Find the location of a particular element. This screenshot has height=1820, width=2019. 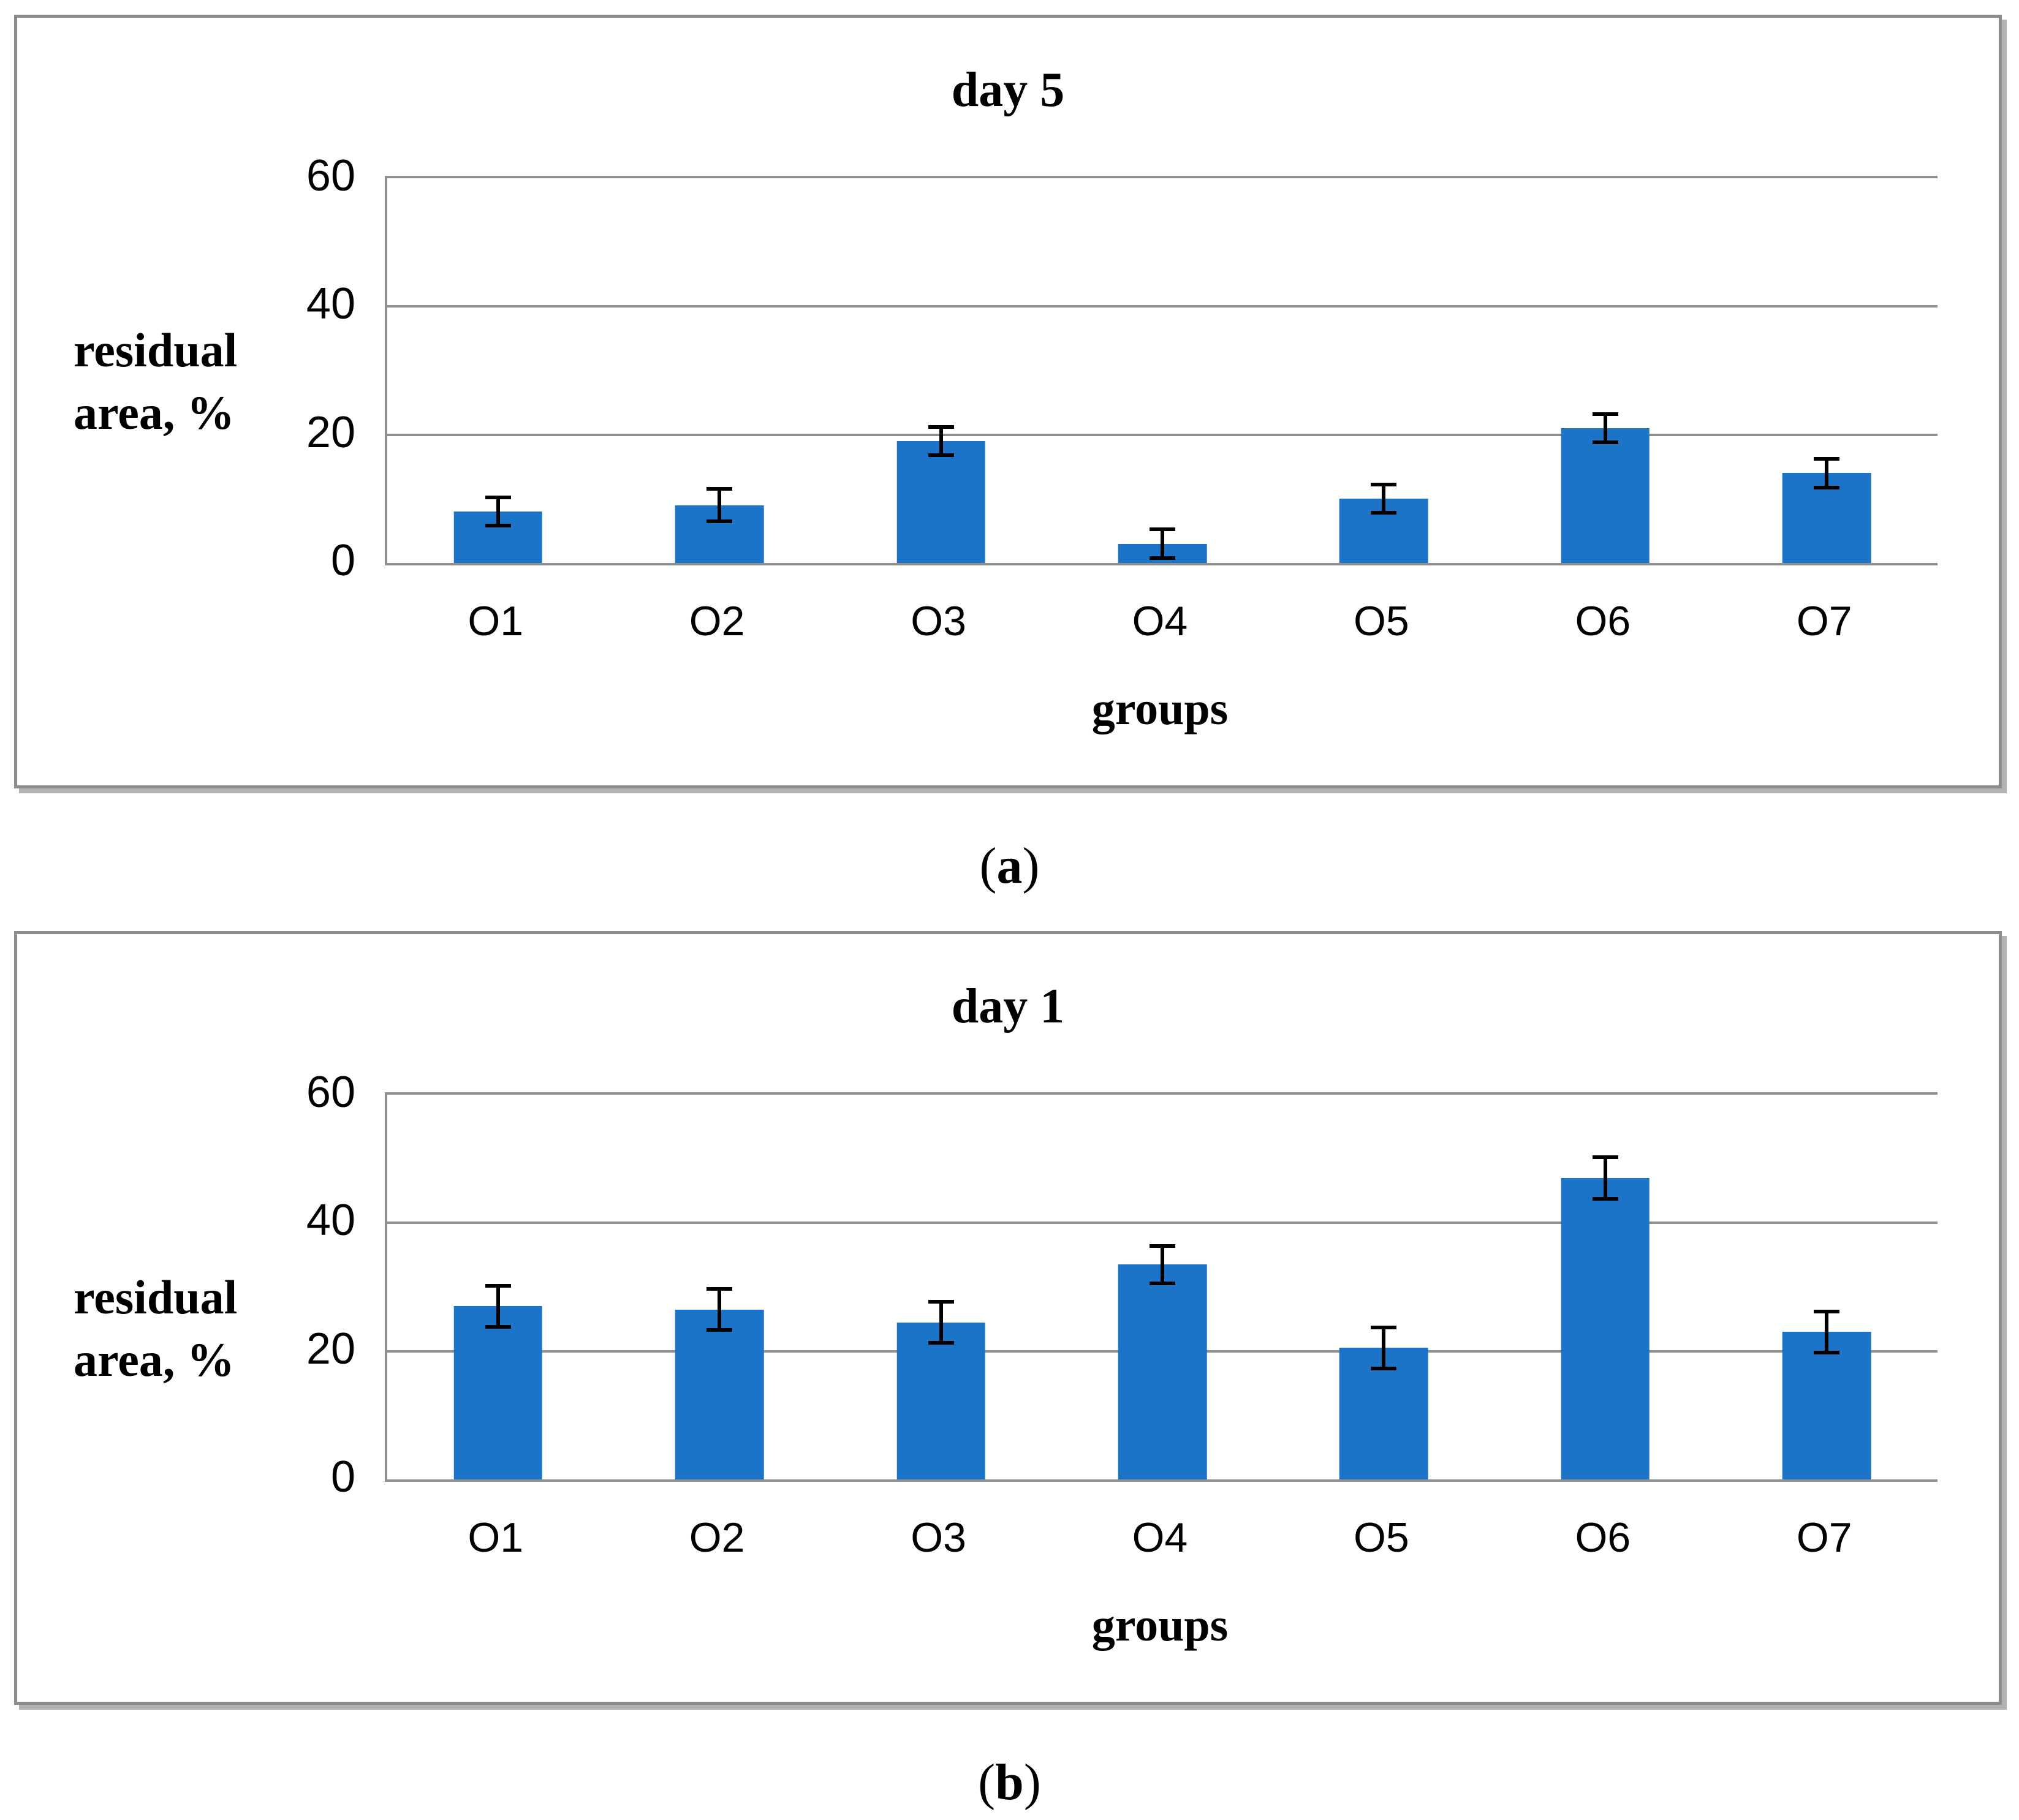

caption-letter: b is located at coordinates (1010, 1782).